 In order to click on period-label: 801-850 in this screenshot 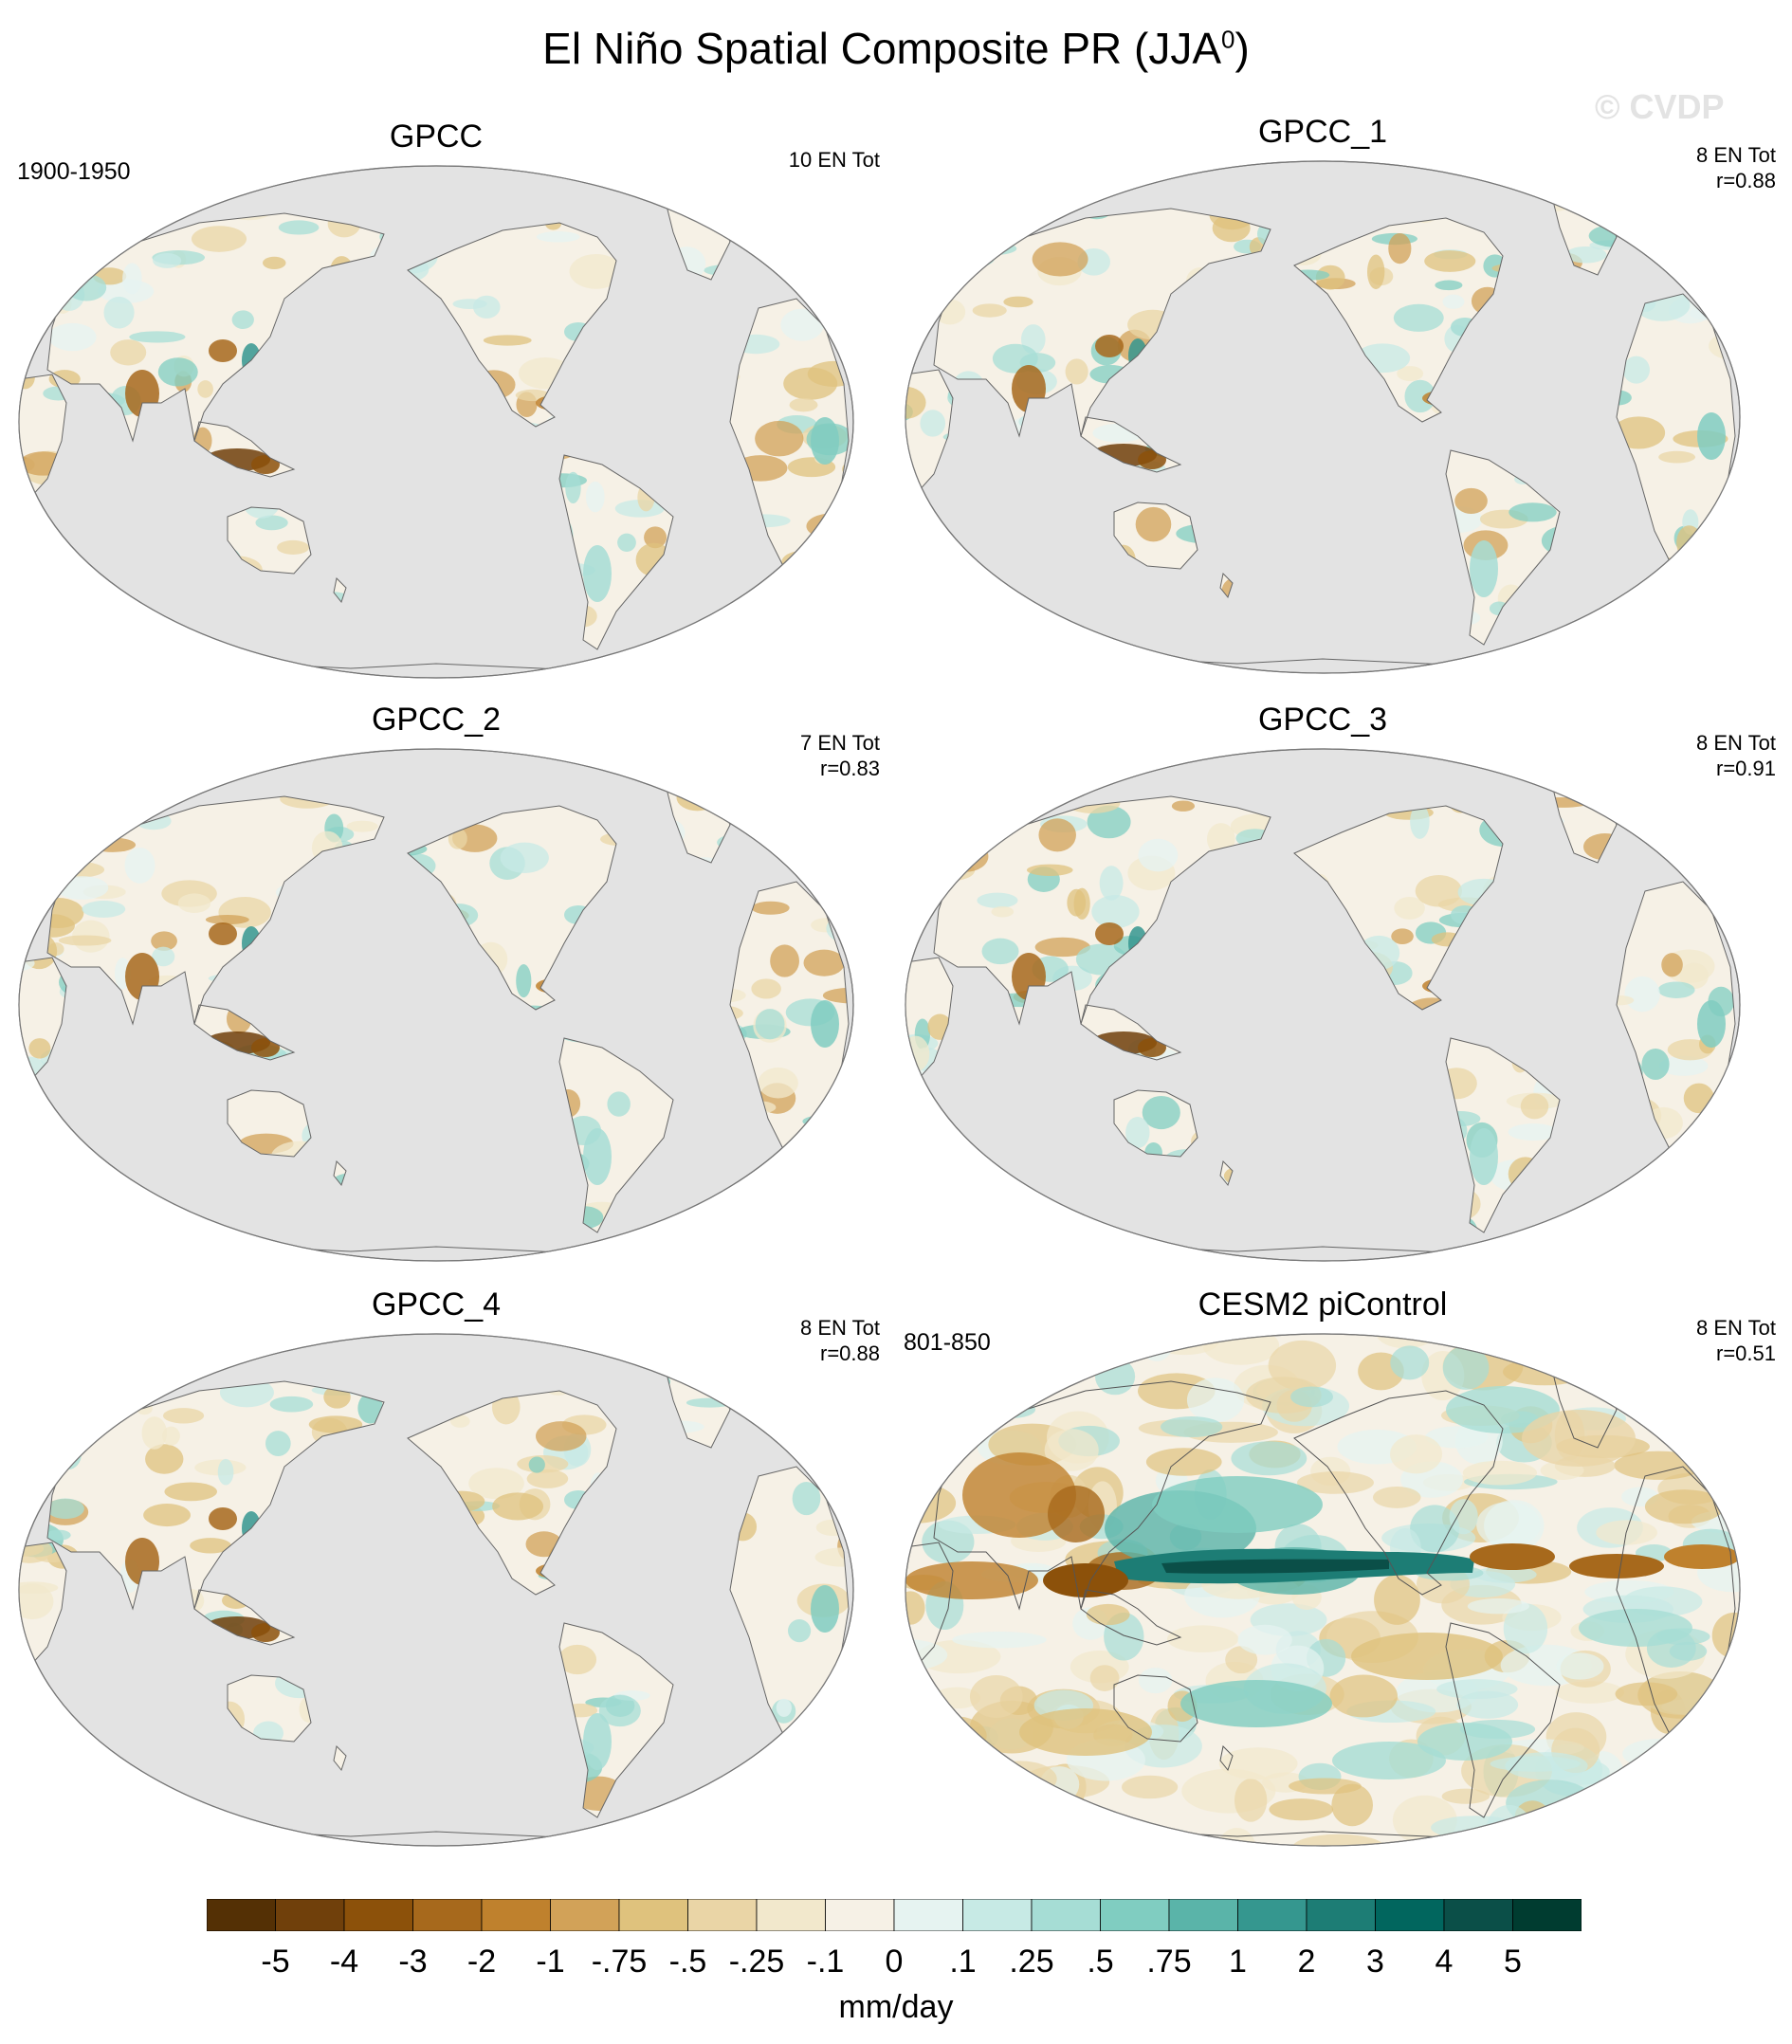, I will do `click(947, 1342)`.